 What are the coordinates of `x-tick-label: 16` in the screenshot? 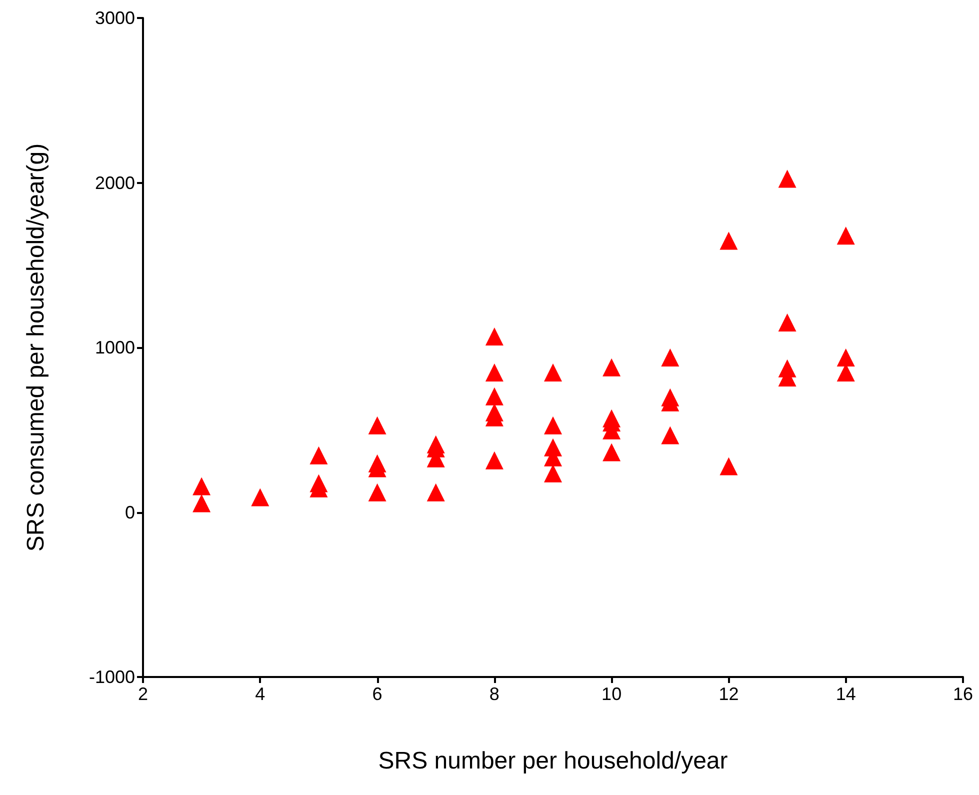 It's located at (963, 694).